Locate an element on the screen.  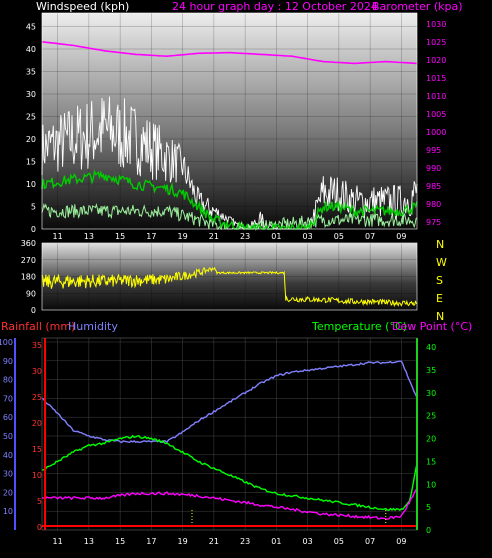
humidity-tick-label: 50 is located at coordinates (8, 436).